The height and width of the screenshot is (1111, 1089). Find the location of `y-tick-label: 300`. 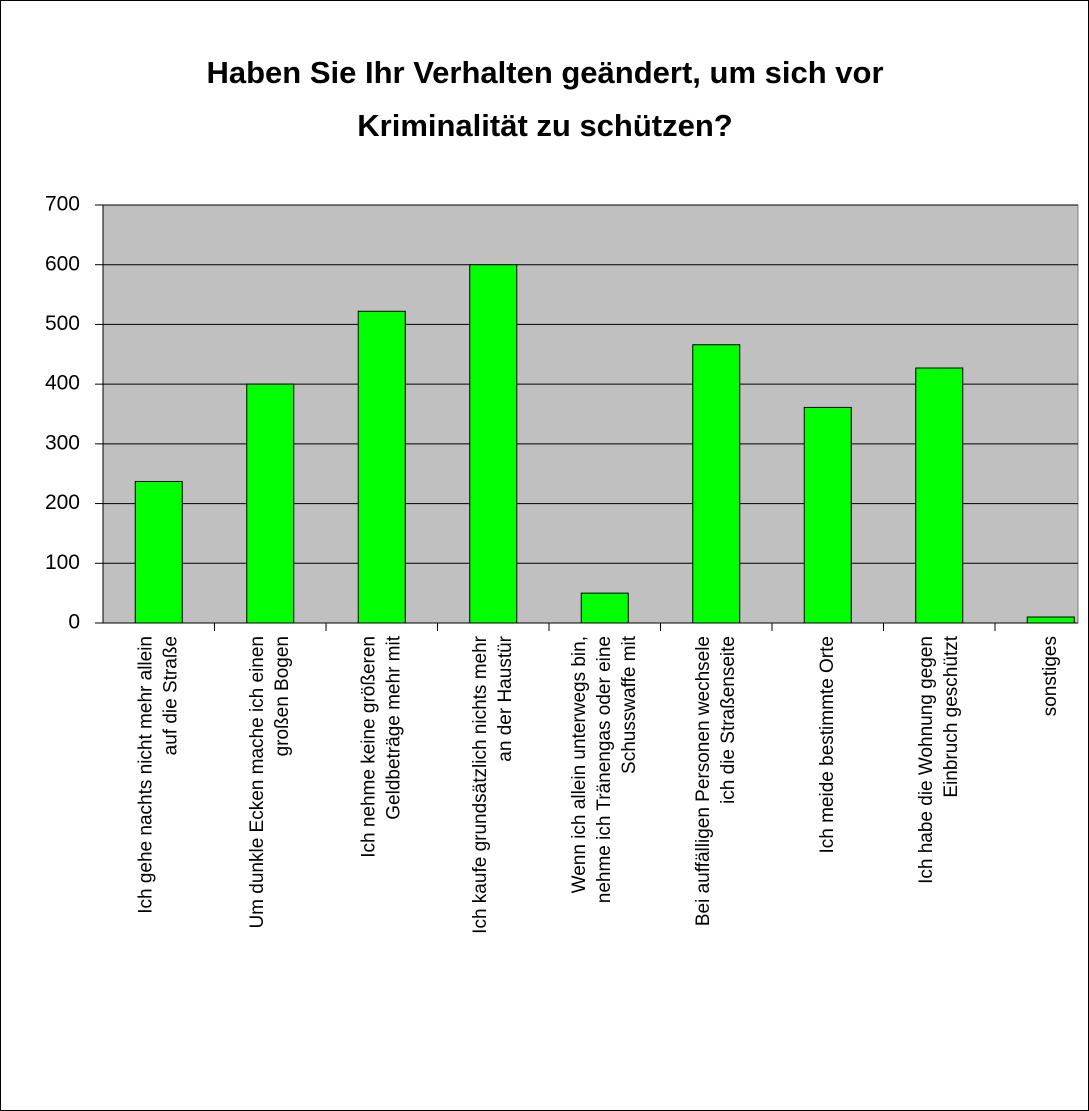

y-tick-label: 300 is located at coordinates (62, 442).